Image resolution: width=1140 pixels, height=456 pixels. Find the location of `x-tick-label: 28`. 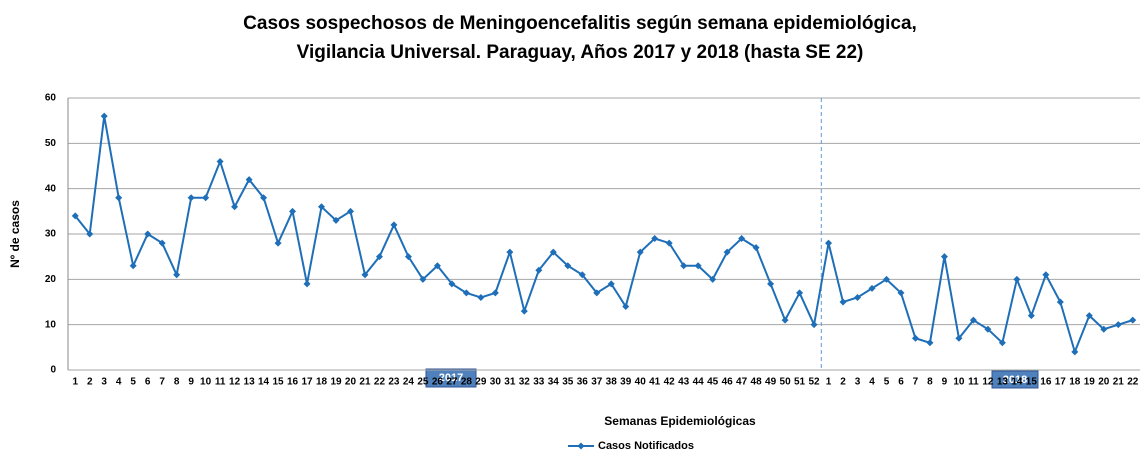

x-tick-label: 28 is located at coordinates (467, 382).